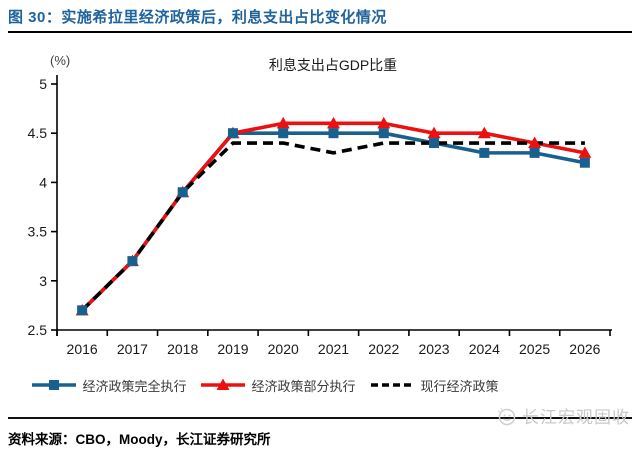 The width and height of the screenshot is (640, 453). I want to click on svg-text: 3.5, so click(38, 232).